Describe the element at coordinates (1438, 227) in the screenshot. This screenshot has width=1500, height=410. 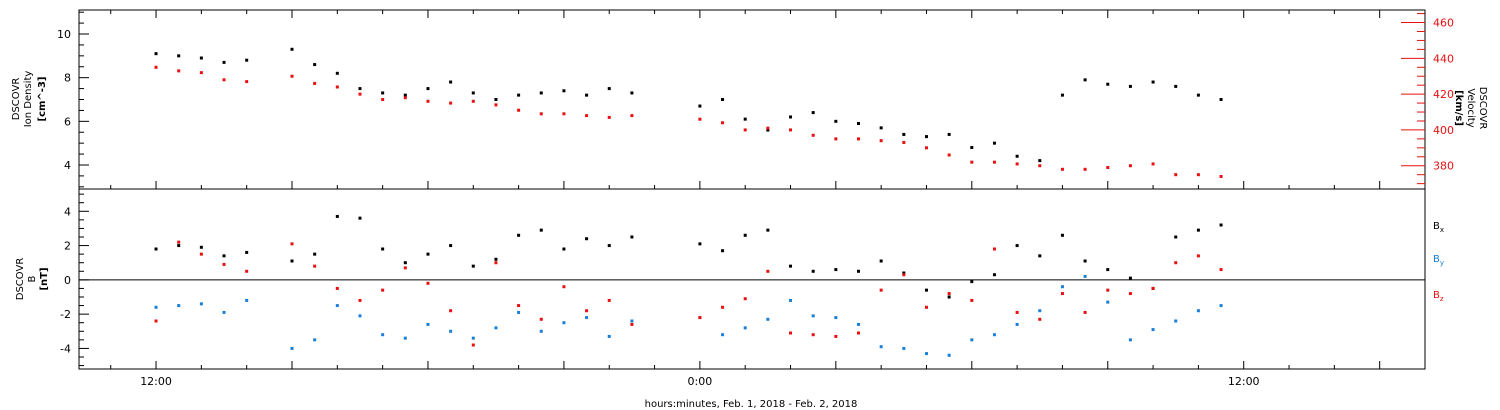
I see `legend-entry-bx: Bx` at that location.